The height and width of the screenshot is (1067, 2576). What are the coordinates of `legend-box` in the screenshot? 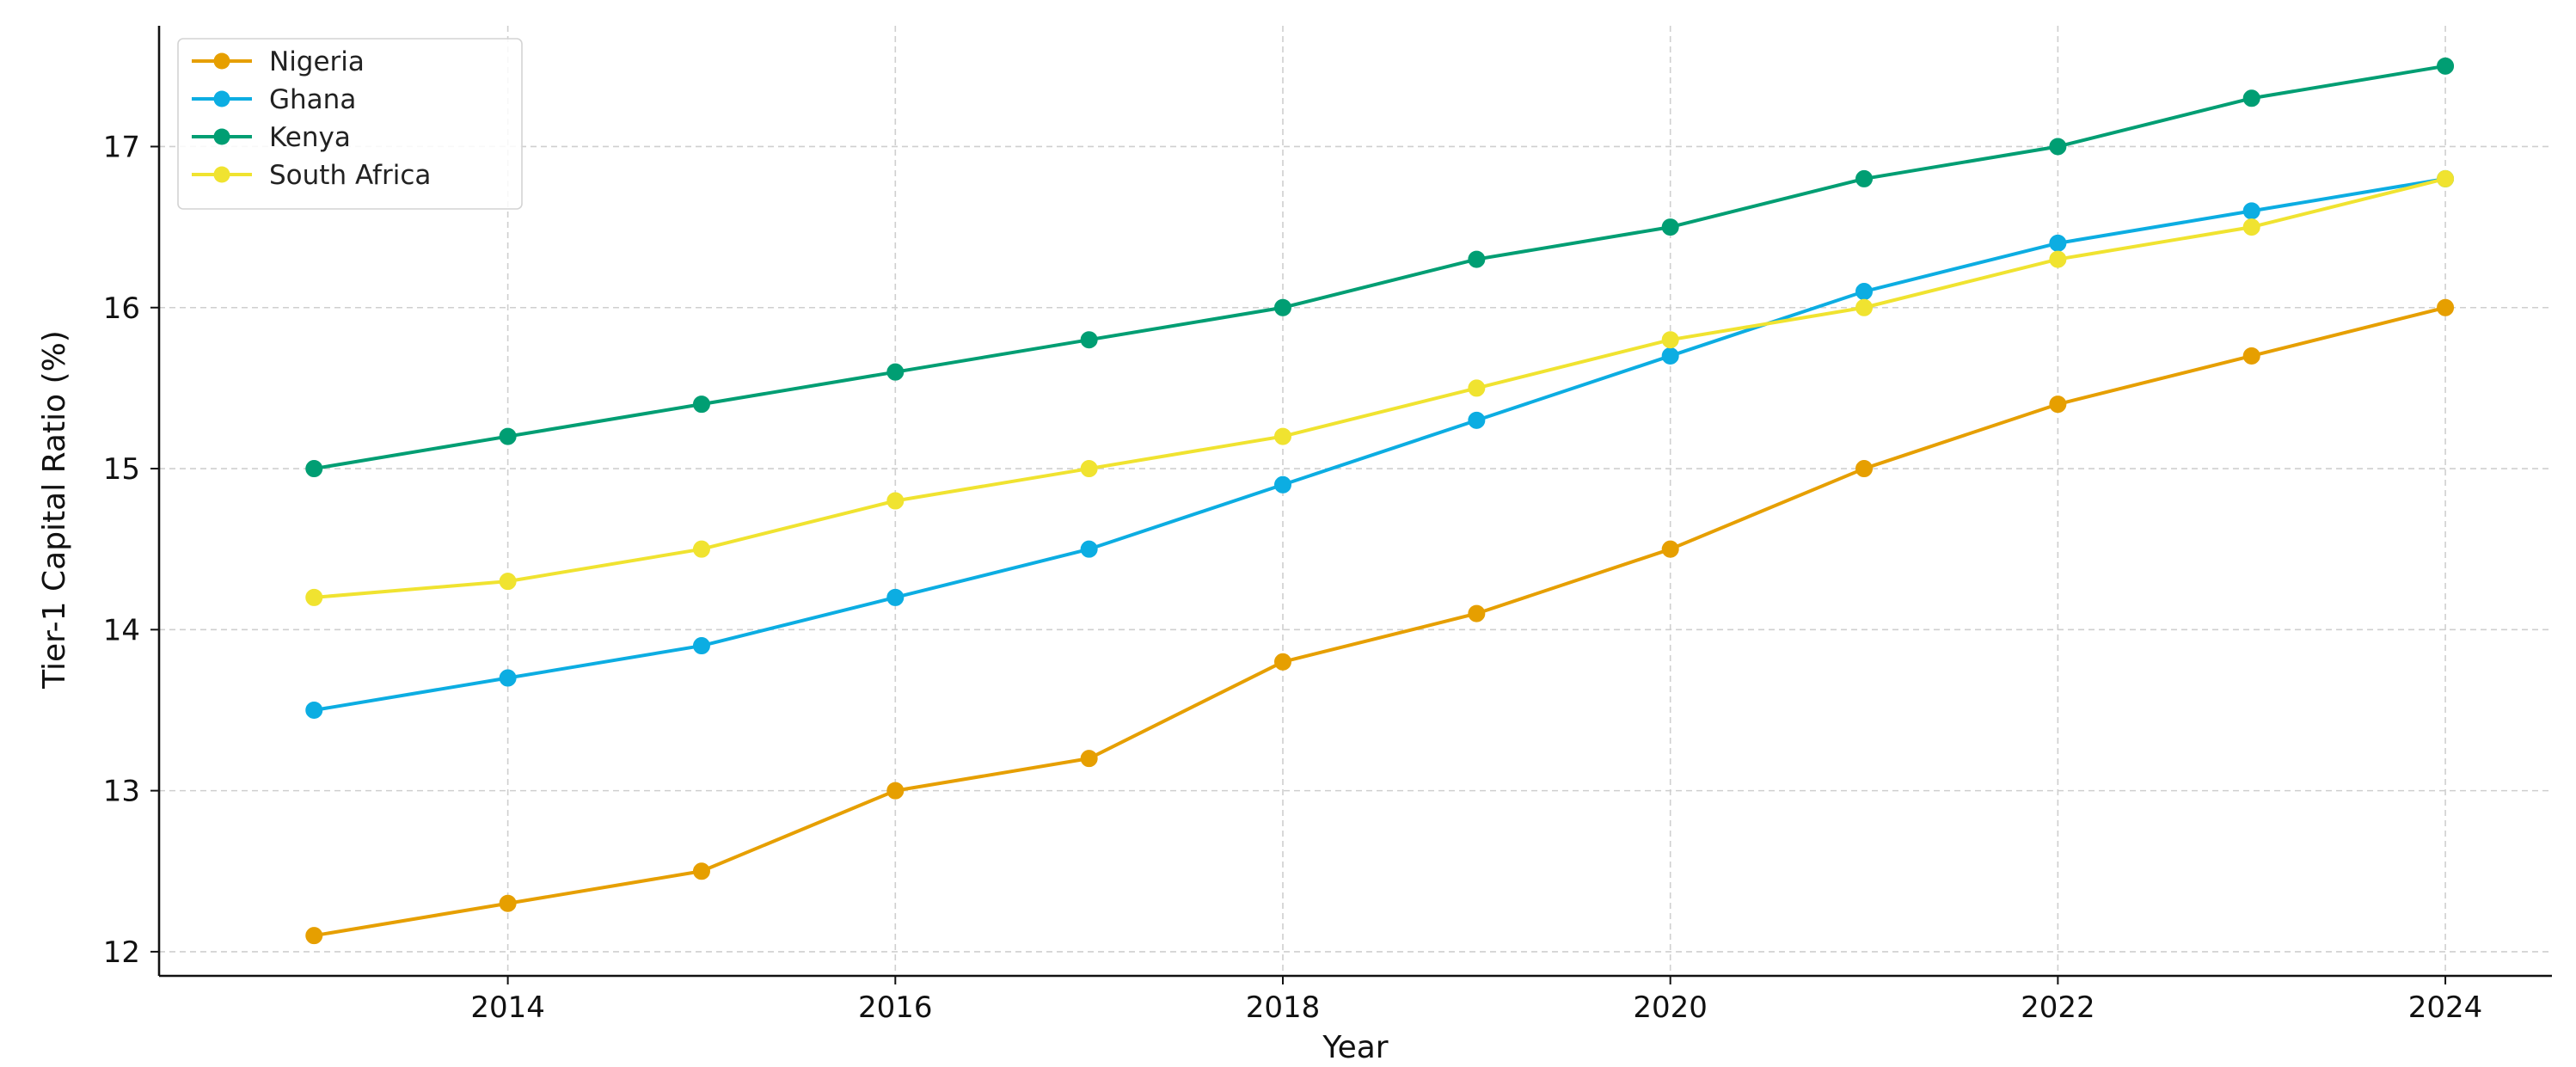 It's located at (350, 124).